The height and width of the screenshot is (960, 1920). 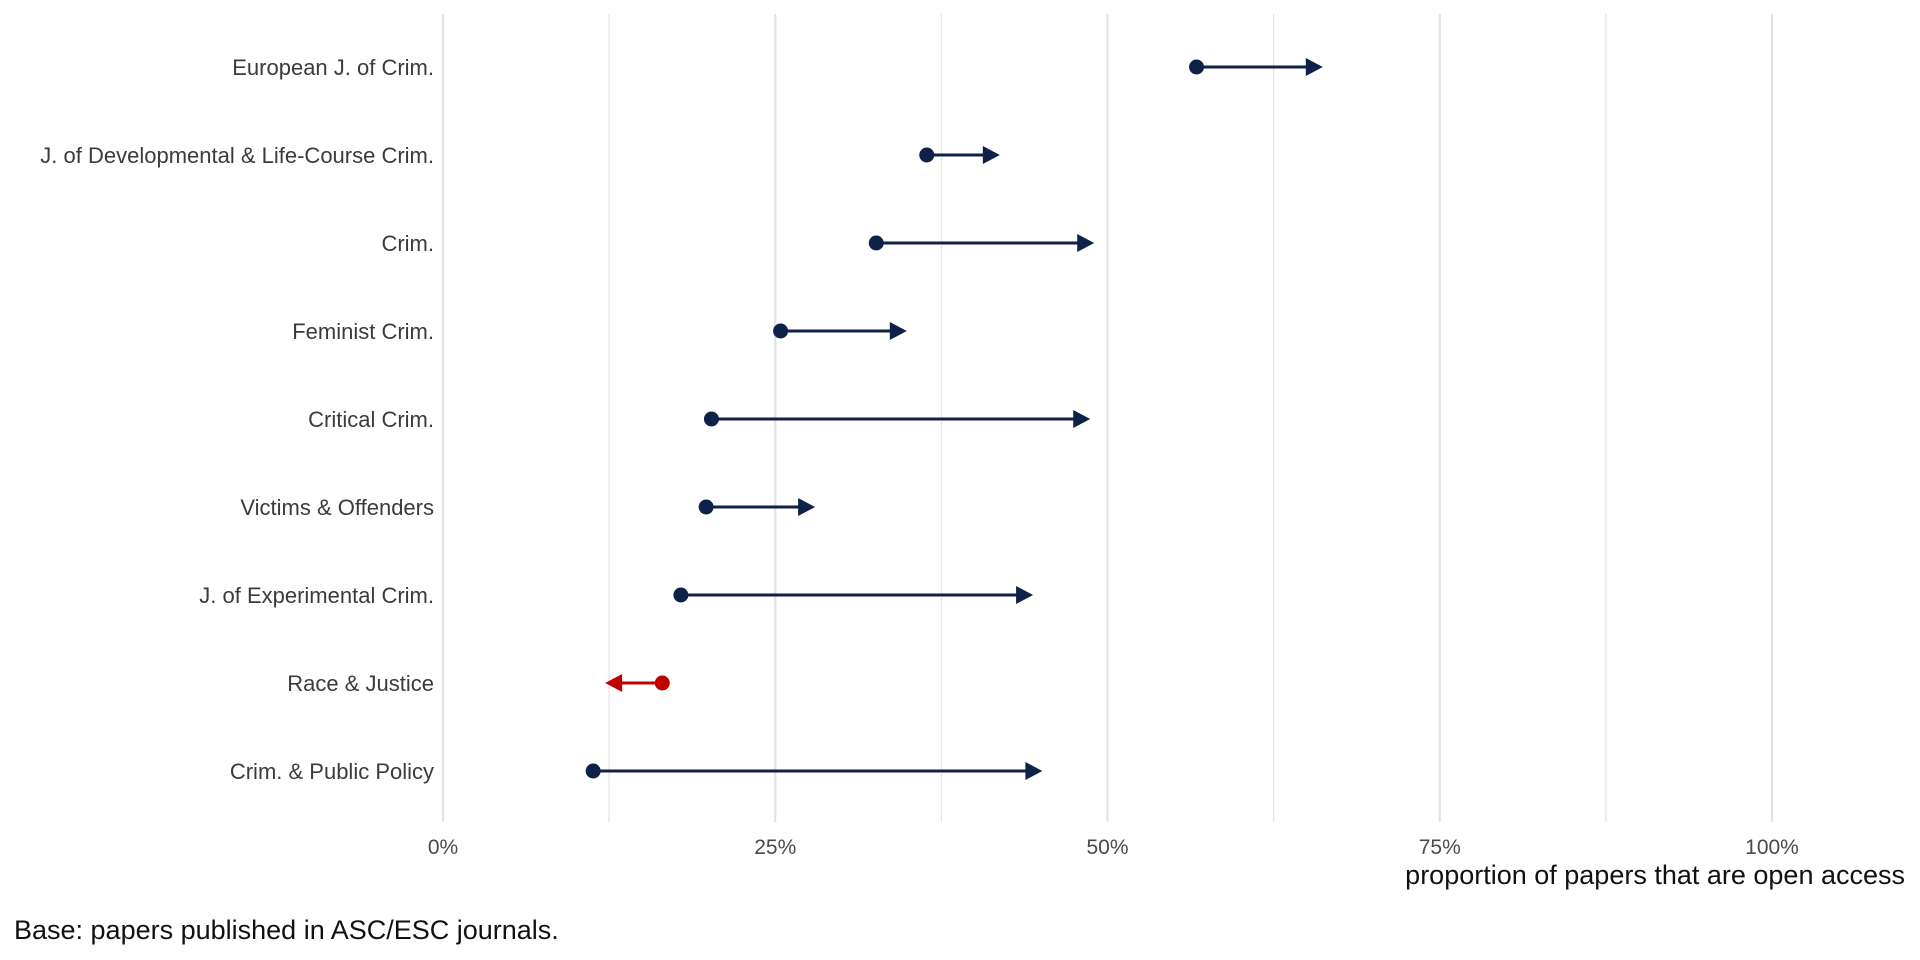 I want to click on x-tick-label: 0%, so click(x=443, y=847).